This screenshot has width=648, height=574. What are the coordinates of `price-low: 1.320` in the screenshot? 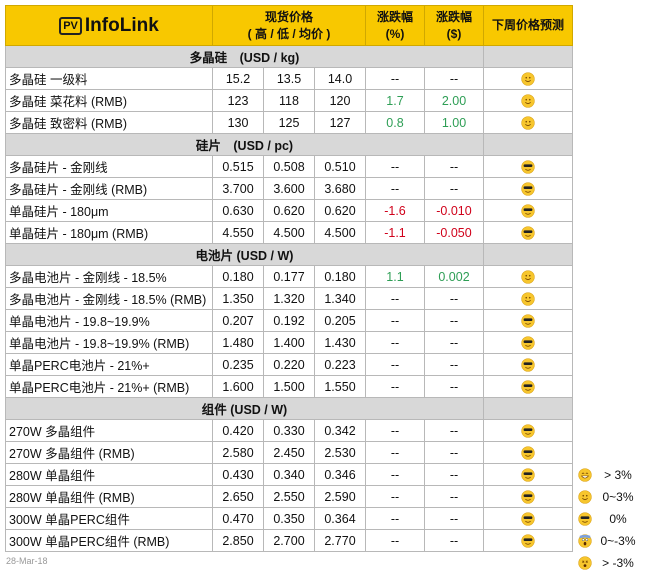 It's located at (289, 298).